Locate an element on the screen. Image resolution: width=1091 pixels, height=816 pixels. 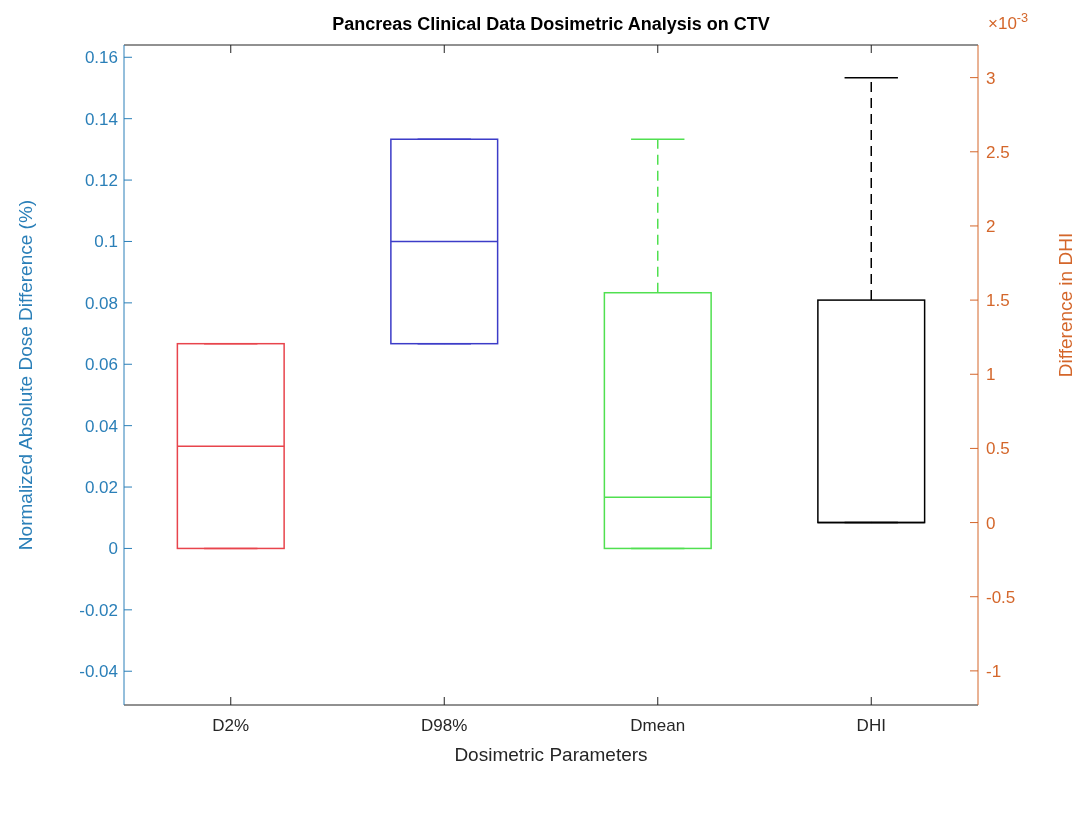
text: ×10$^{-3}$ is located at coordinates (1008, 21).